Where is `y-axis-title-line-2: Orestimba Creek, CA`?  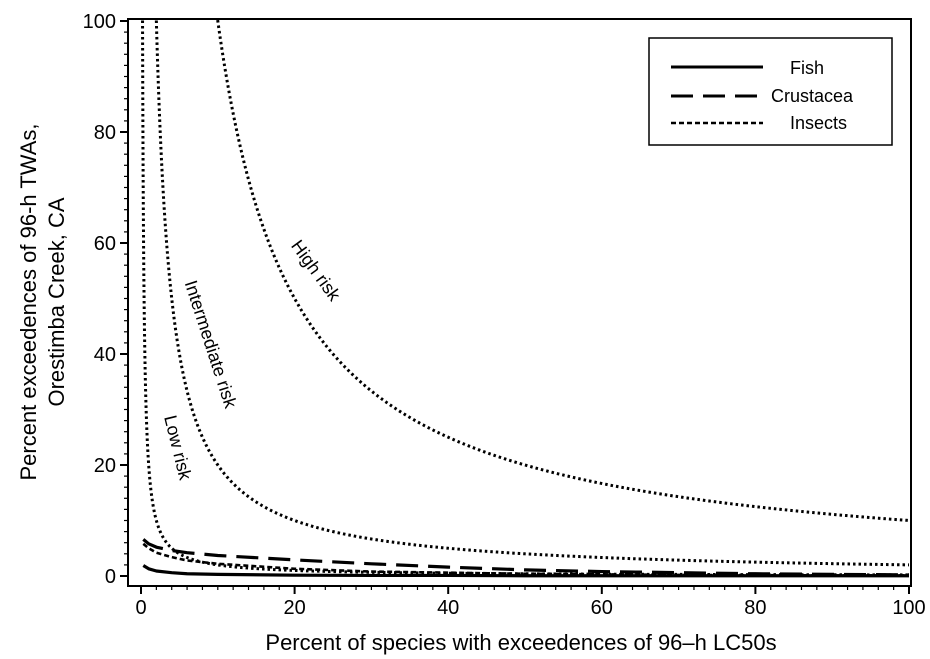
y-axis-title-line-2: Orestimba Creek, CA is located at coordinates (56, 301).